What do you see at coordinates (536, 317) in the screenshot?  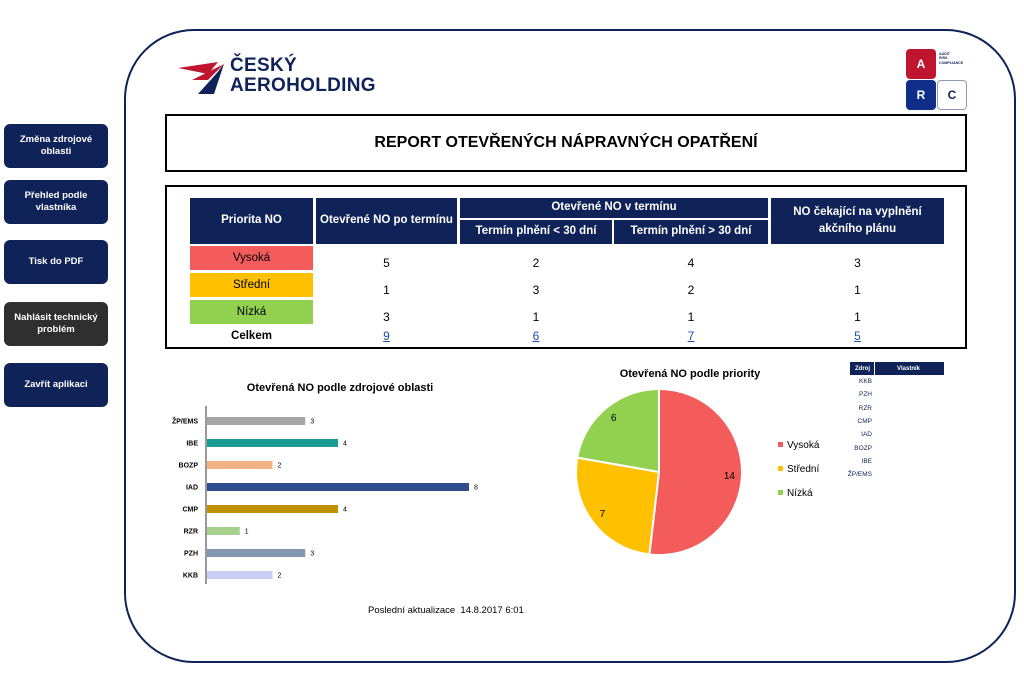 I see `cell-lt30: 1` at bounding box center [536, 317].